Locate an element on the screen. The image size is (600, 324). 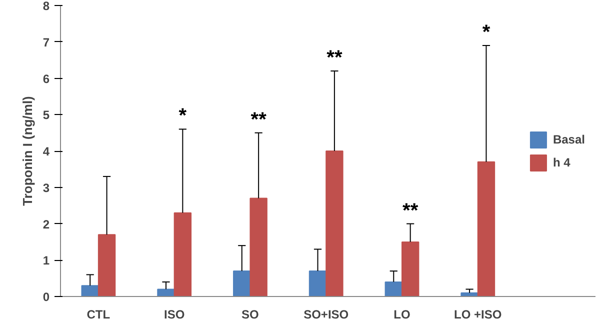
y-tick-label: 2 is located at coordinates (46, 224).